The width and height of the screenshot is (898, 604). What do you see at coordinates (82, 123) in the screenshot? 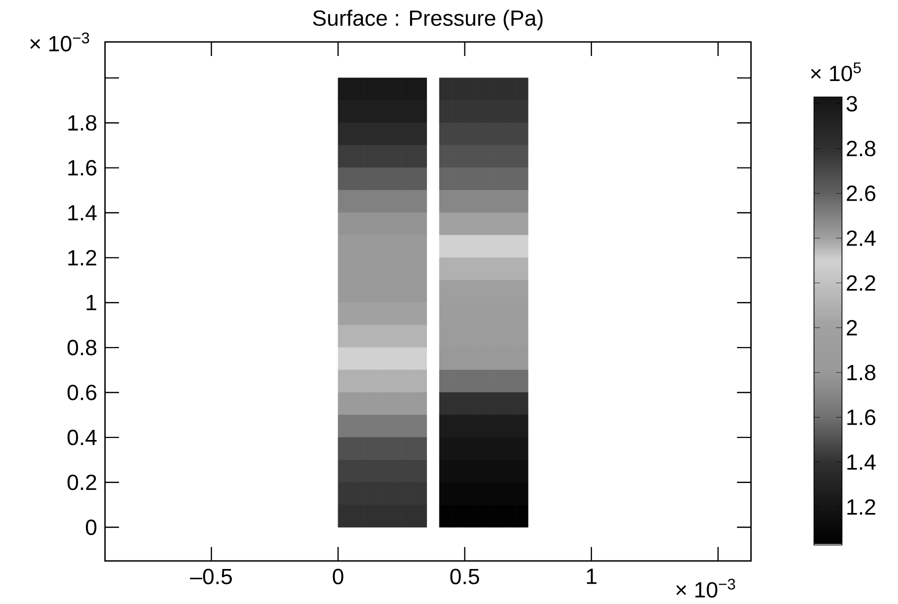
I see `y-tick-label: 1.8` at bounding box center [82, 123].